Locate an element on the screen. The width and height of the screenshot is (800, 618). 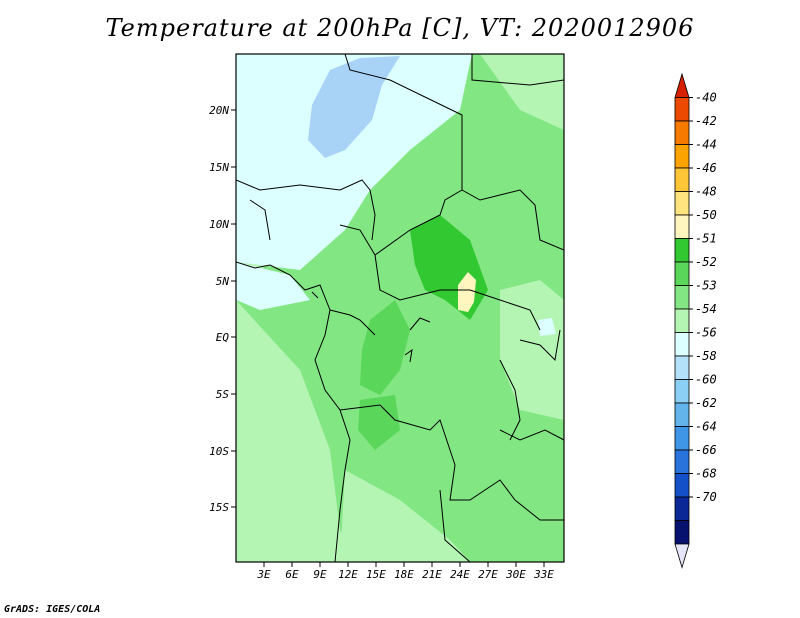
colorbar-label: -51 is located at coordinates (706, 239).